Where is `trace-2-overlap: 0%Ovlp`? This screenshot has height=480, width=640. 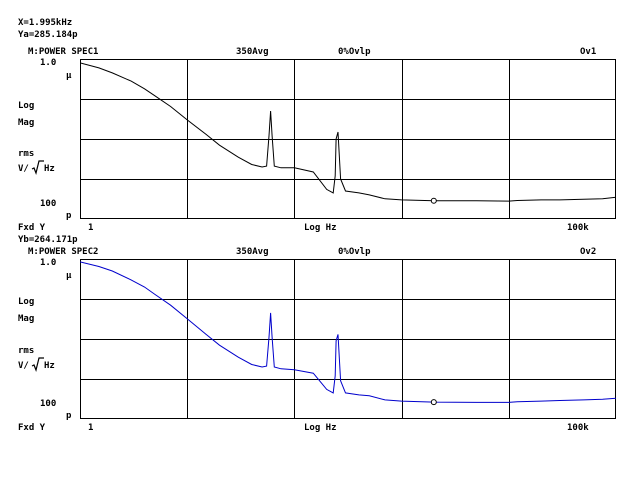
trace-2-overlap: 0%Ovlp is located at coordinates (354, 252).